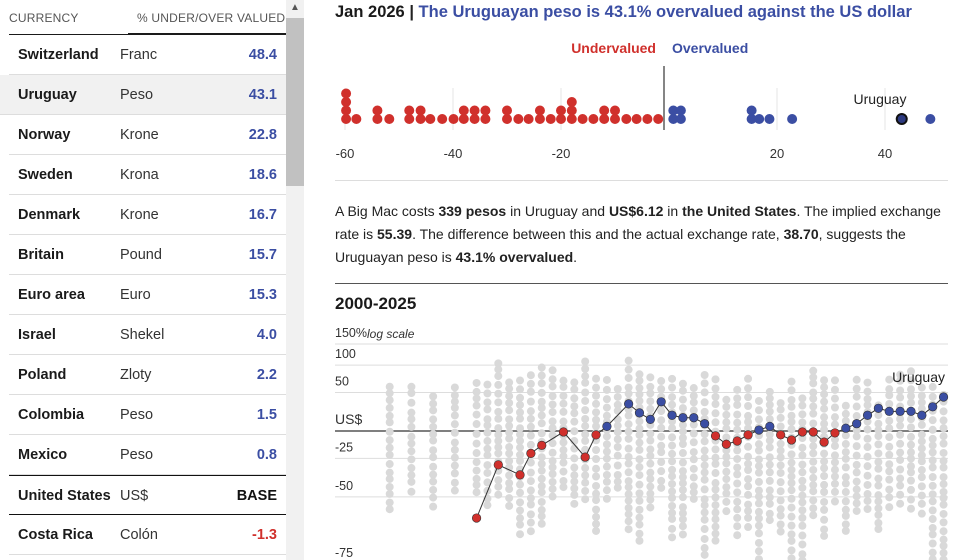 Image resolution: width=960 pixels, height=560 pixels. Describe the element at coordinates (147, 135) in the screenshot. I see `table-row: Norway Krone 22.8` at that location.